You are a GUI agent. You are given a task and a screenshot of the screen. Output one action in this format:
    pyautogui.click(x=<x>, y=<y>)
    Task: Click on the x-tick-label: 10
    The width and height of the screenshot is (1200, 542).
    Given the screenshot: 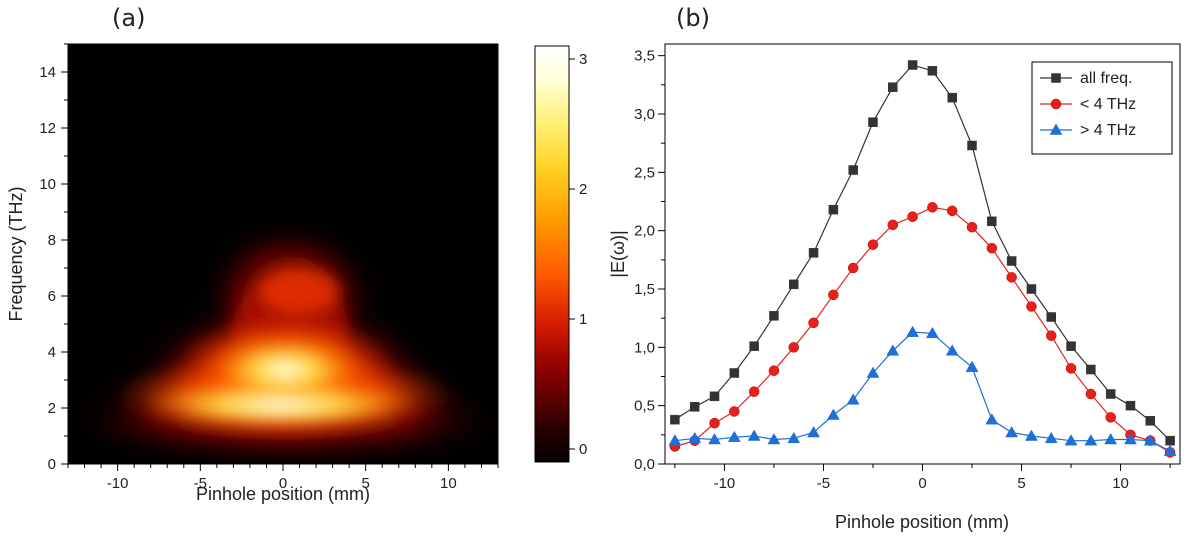 What is the action you would take?
    pyautogui.click(x=448, y=483)
    